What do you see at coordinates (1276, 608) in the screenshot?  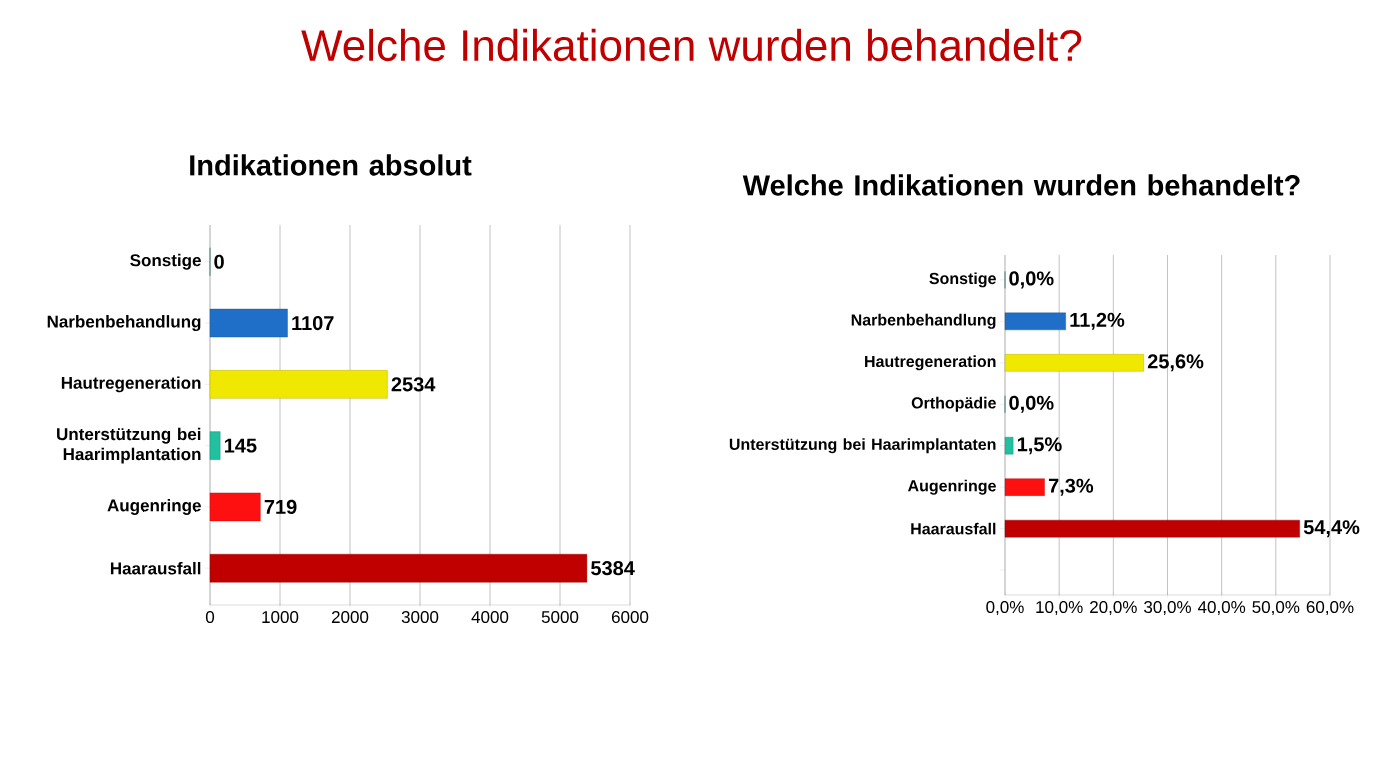 I see `x-tick-label: 50,0%` at bounding box center [1276, 608].